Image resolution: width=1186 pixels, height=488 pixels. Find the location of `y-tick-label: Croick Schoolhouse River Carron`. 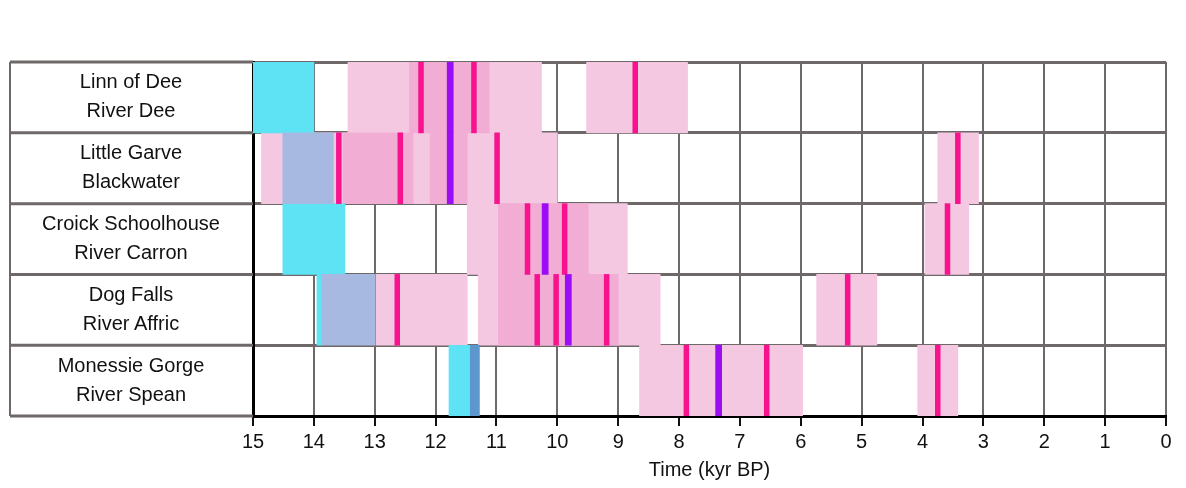

y-tick-label: Croick Schoolhouse River Carron is located at coordinates (131, 238).